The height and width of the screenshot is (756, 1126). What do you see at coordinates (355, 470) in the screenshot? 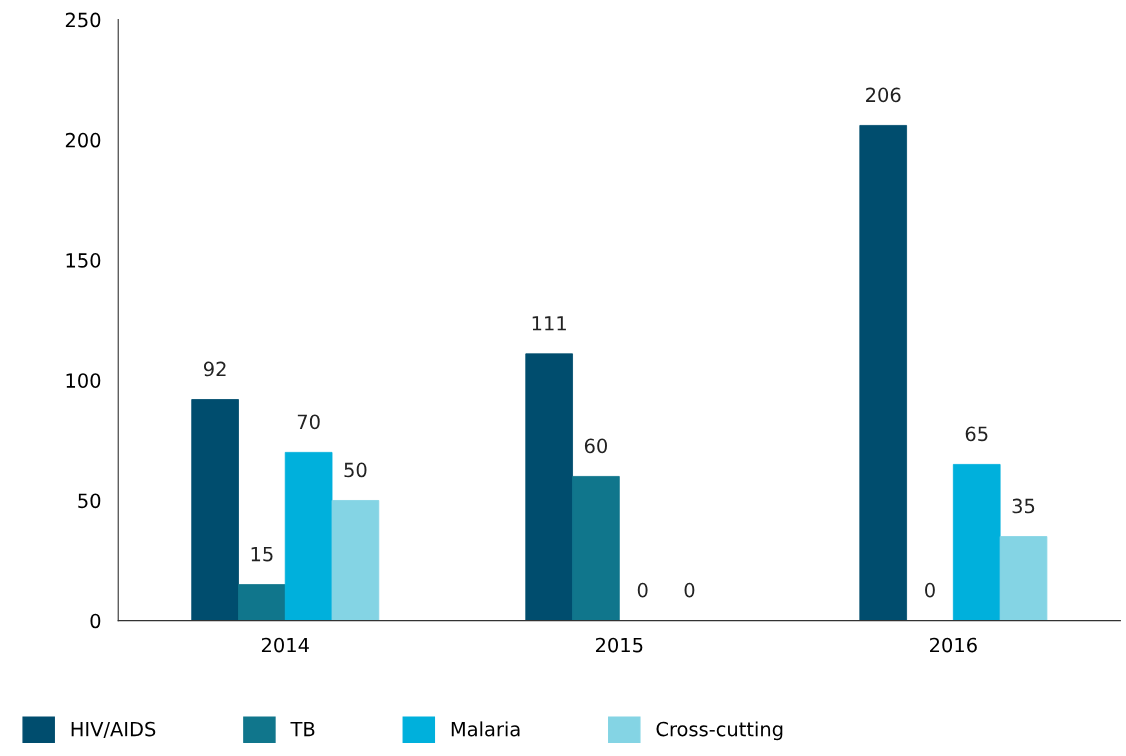
I see `data-label: 50` at bounding box center [355, 470].